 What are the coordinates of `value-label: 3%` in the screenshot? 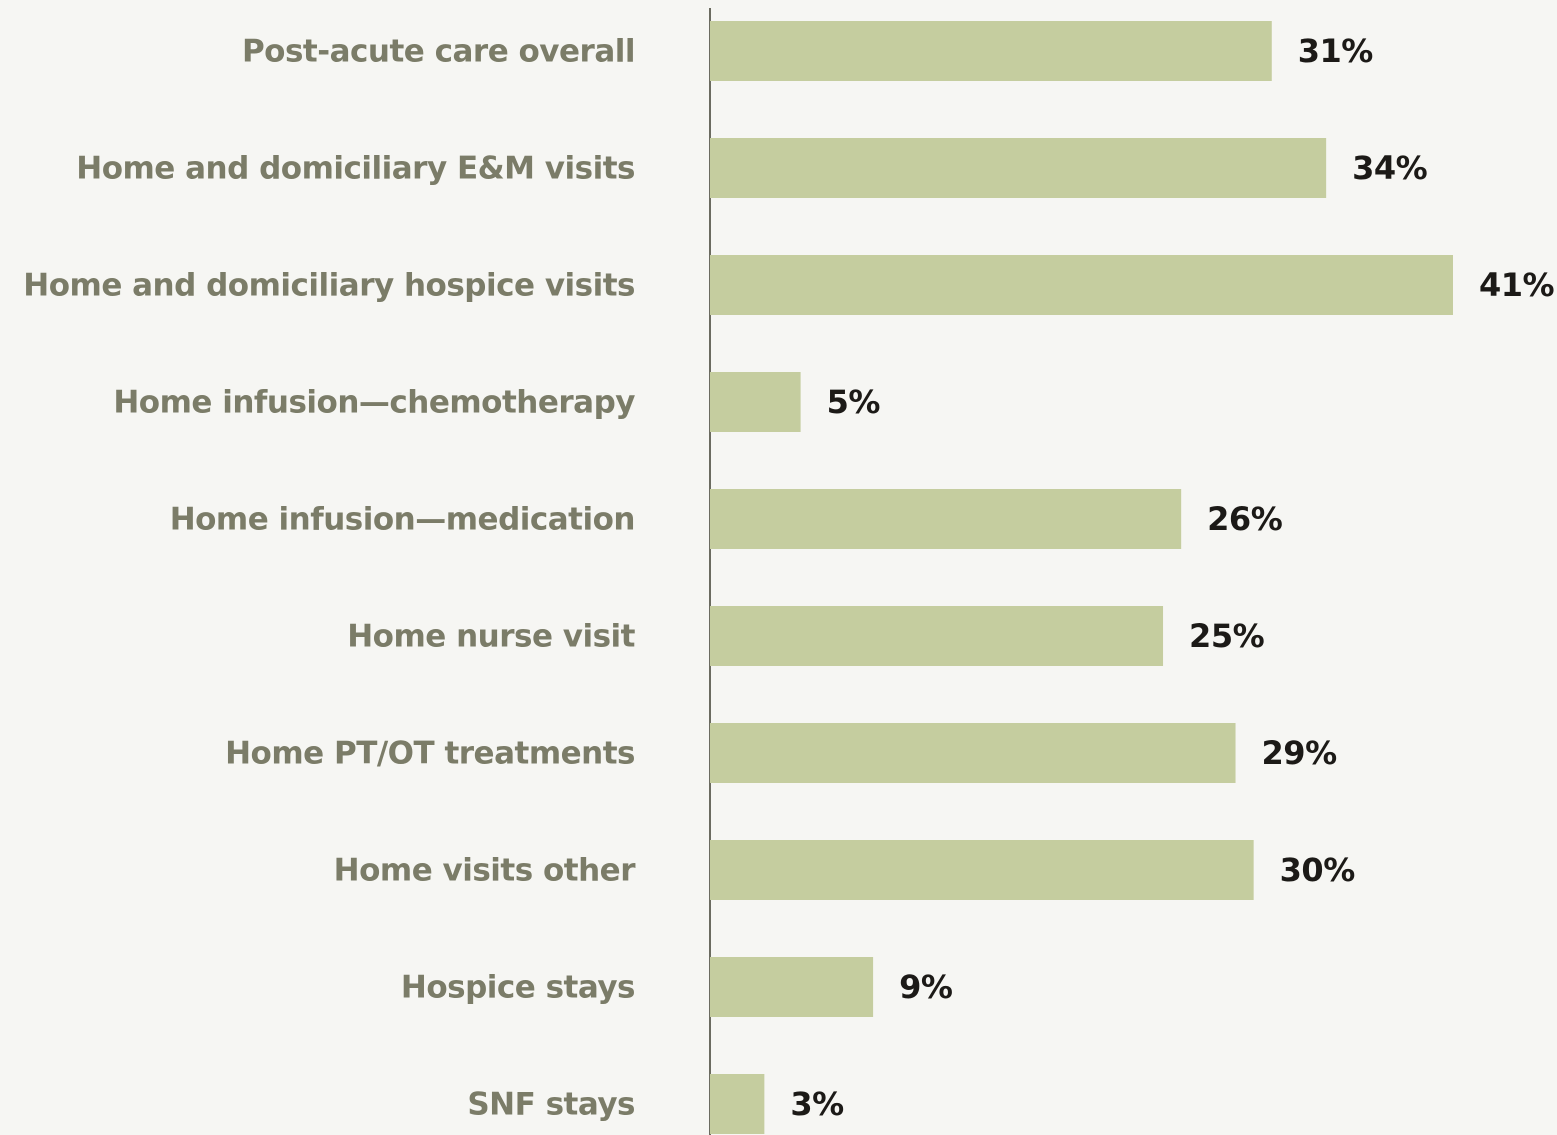 It's located at (817, 1104).